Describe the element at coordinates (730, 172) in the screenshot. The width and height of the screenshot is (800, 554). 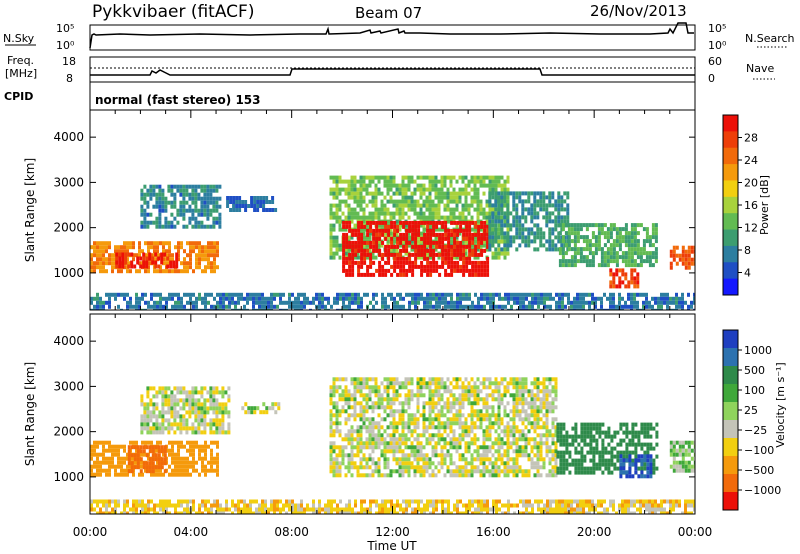
I see `colorbar-swatch` at that location.